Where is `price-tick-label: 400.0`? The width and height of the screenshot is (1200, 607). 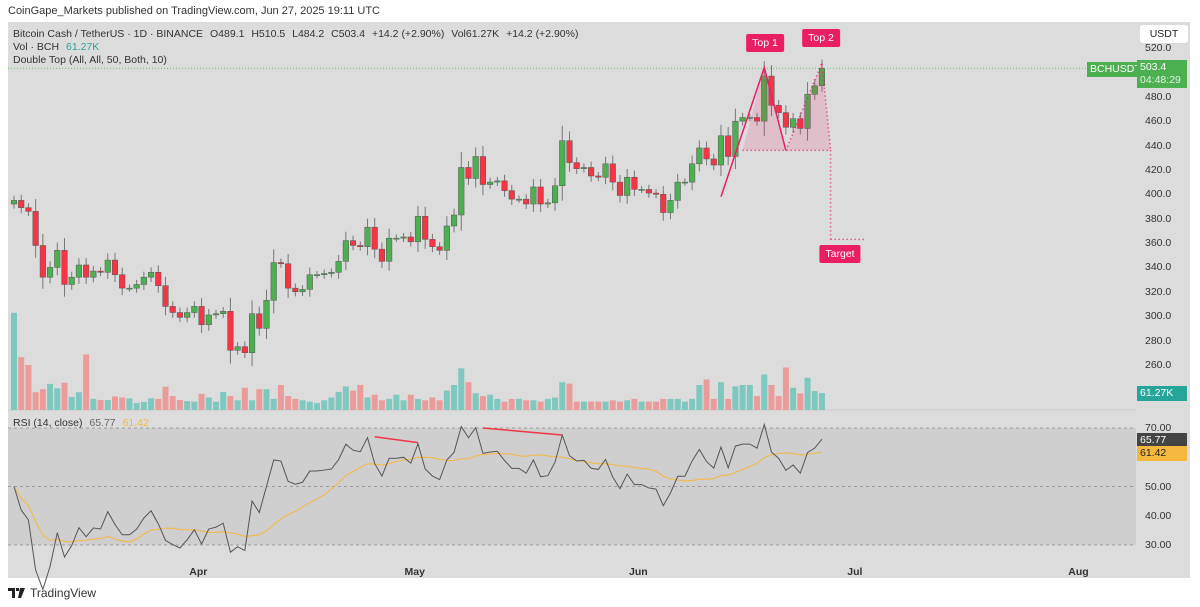 price-tick-label: 400.0 is located at coordinates (1158, 194).